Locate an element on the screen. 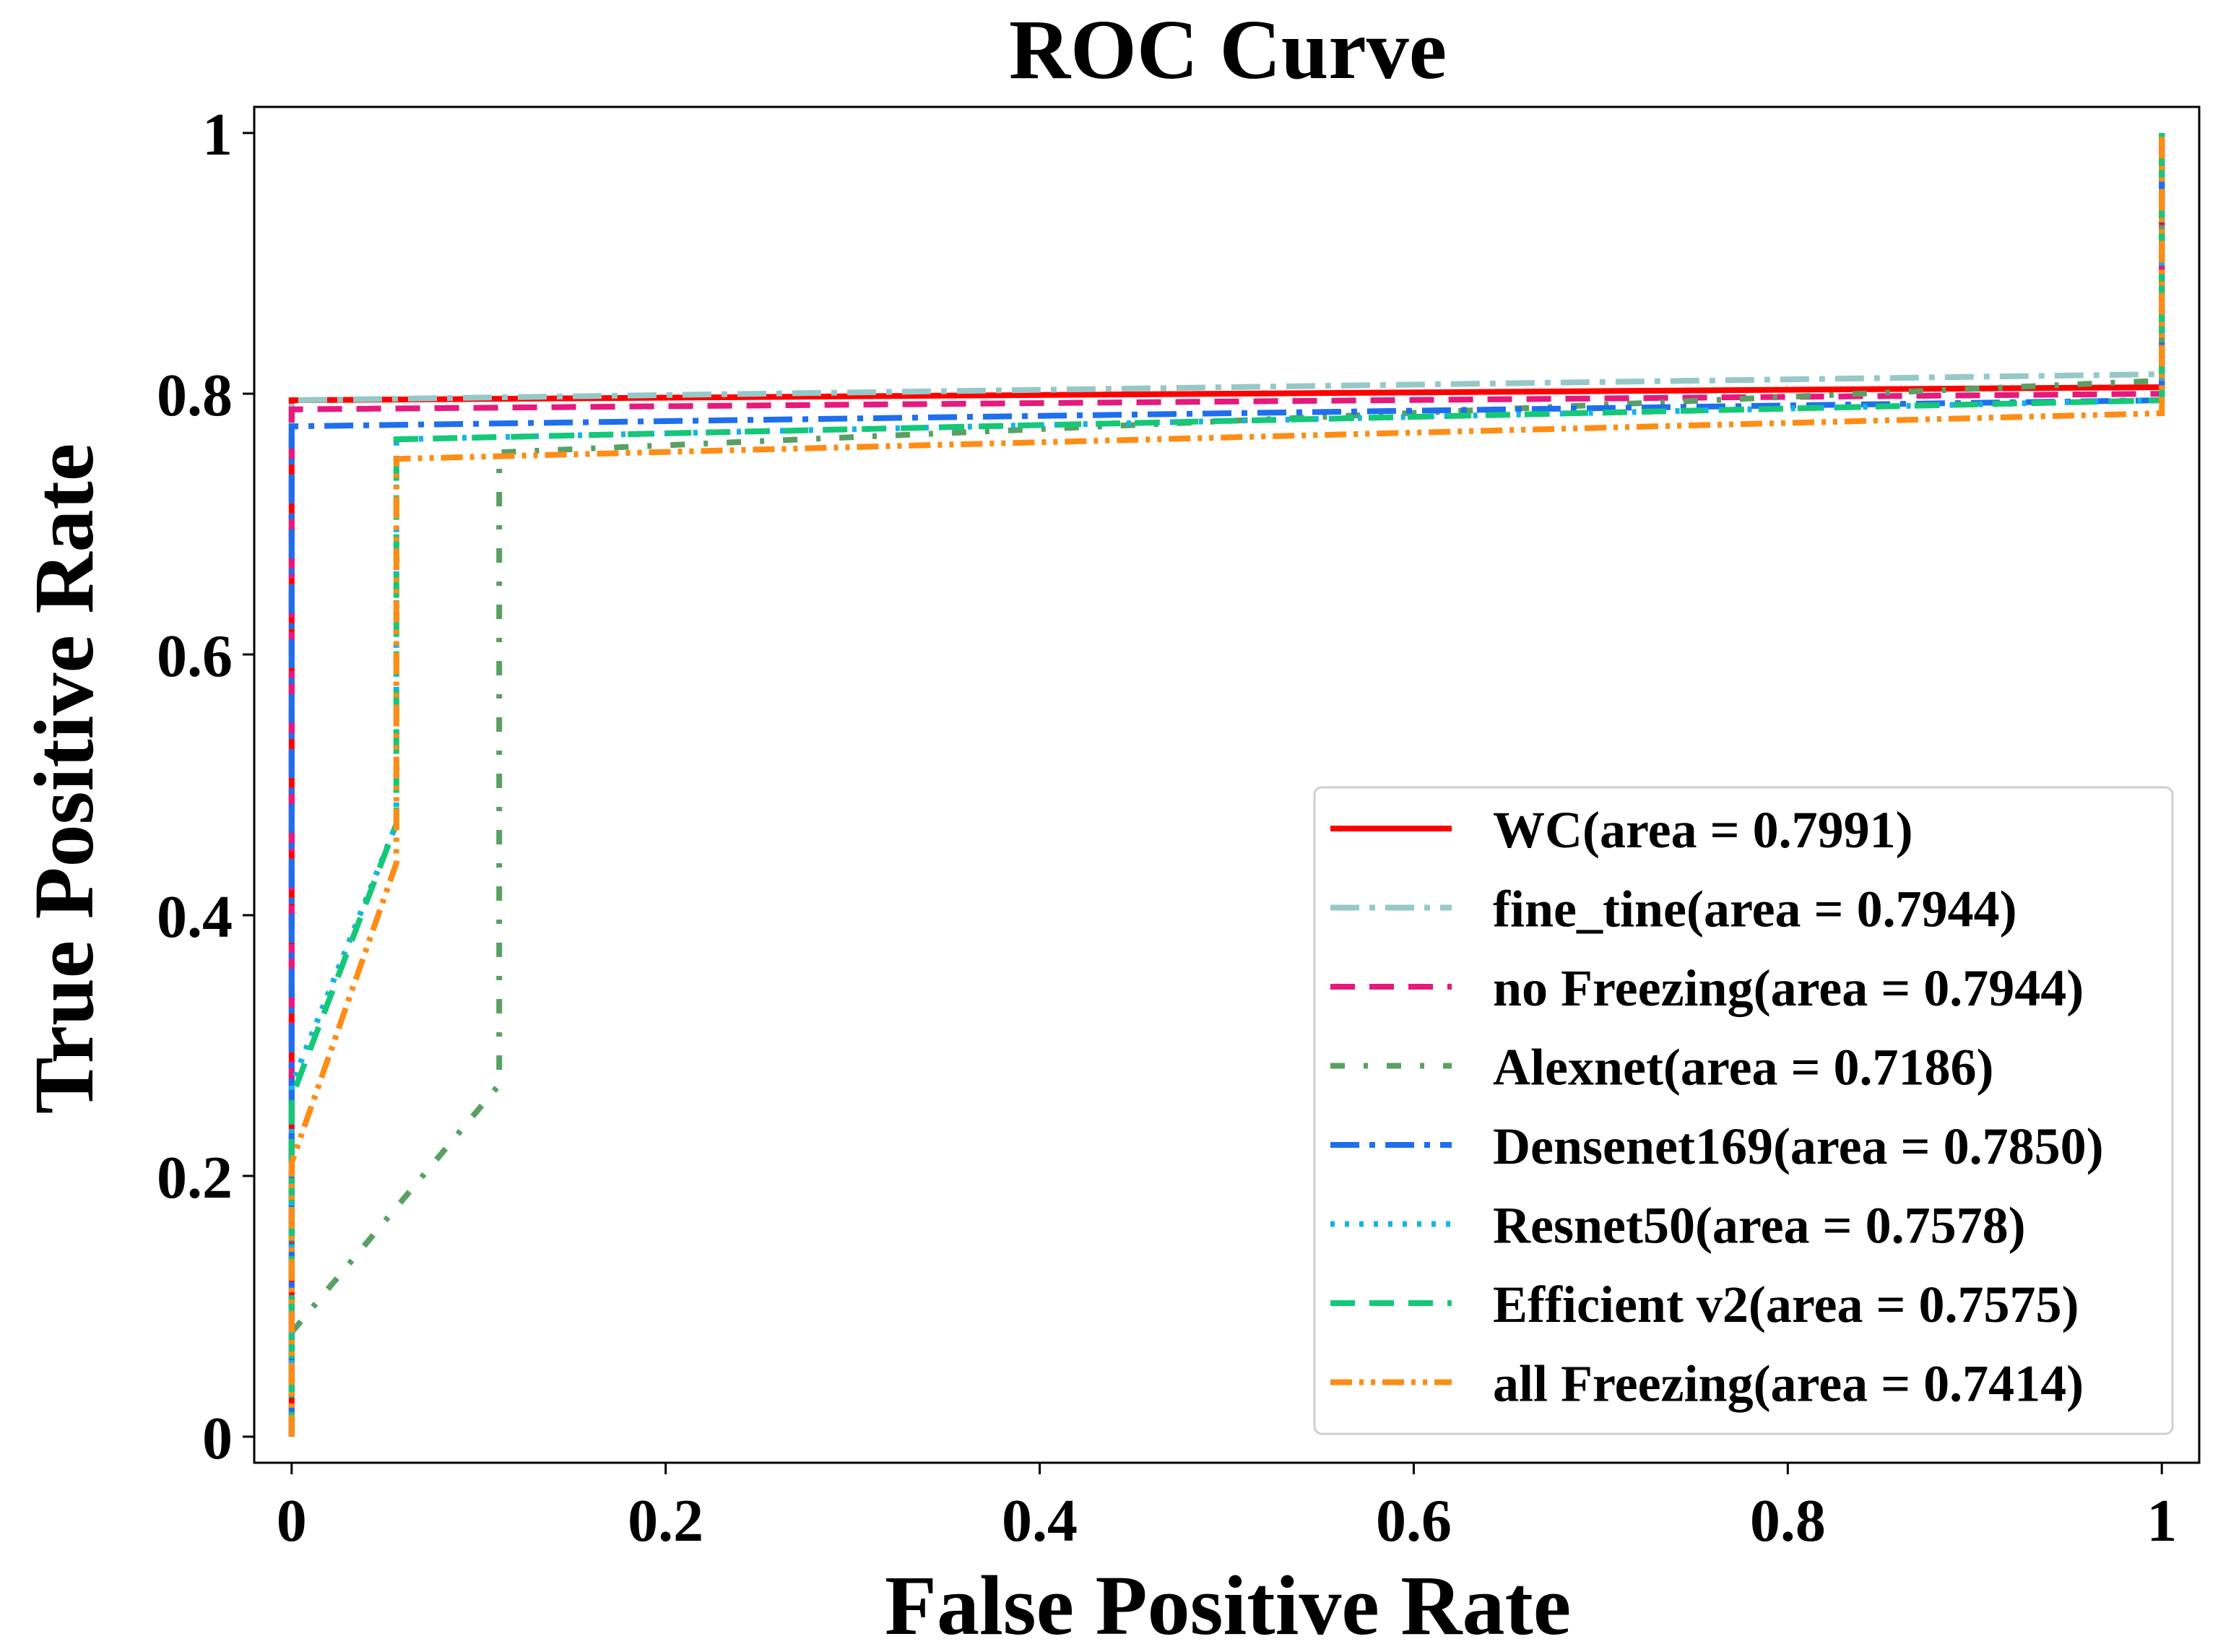  y-tick-label: 1 is located at coordinates (217, 134).